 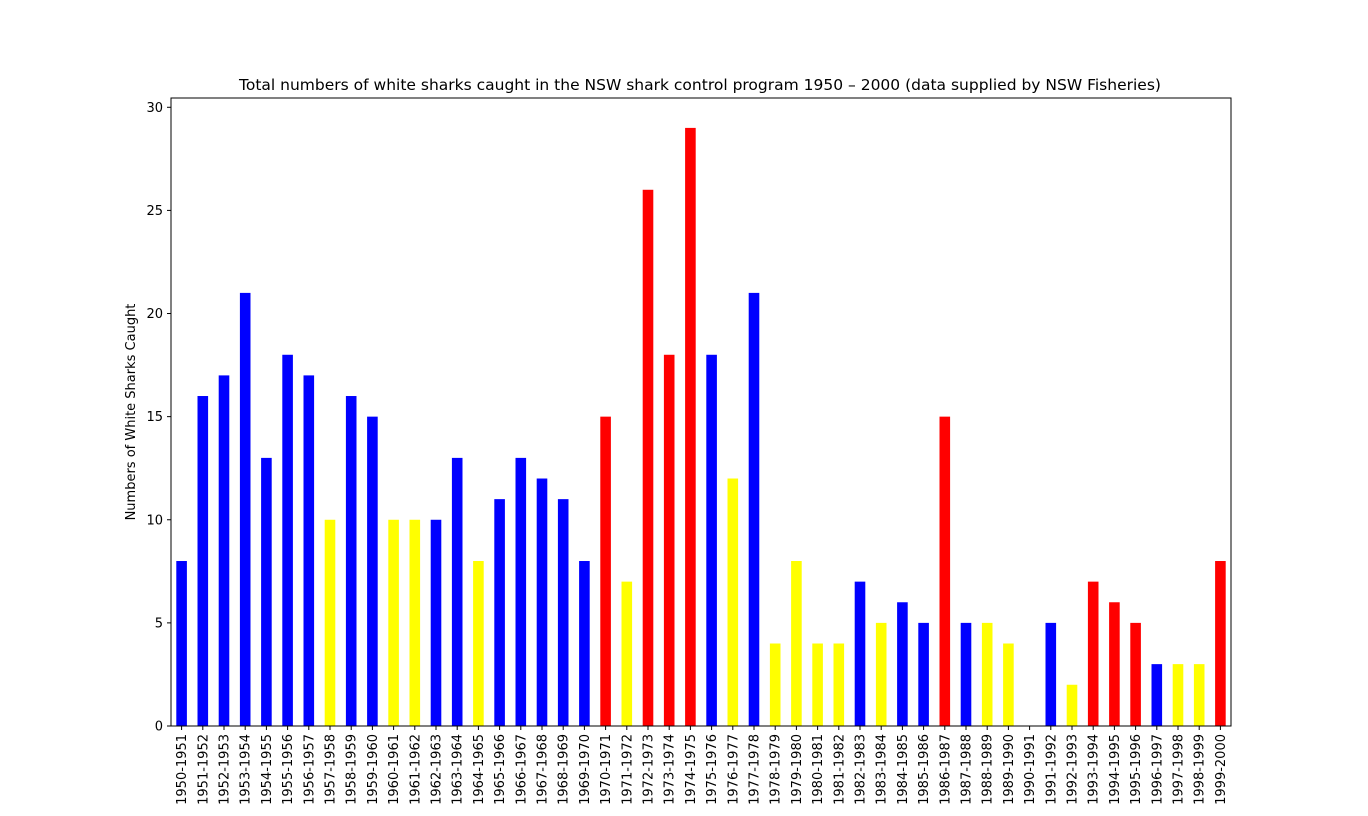 What do you see at coordinates (776, 769) in the screenshot?
I see `x-tick-label: 1978-1979` at bounding box center [776, 769].